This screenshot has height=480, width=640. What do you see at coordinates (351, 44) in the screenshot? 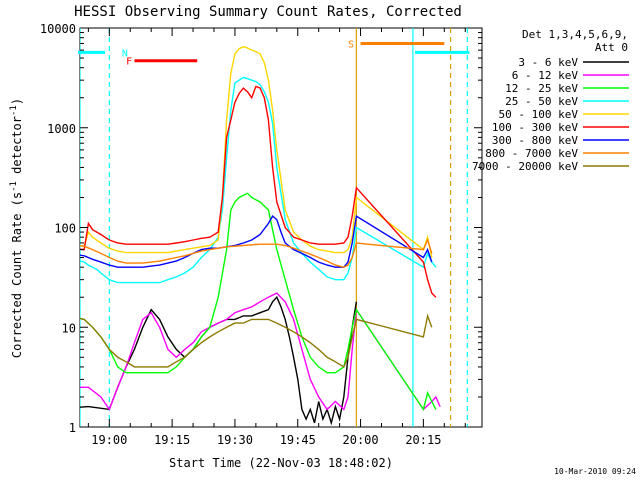
I see `state-bar-label-3: S` at bounding box center [351, 44].